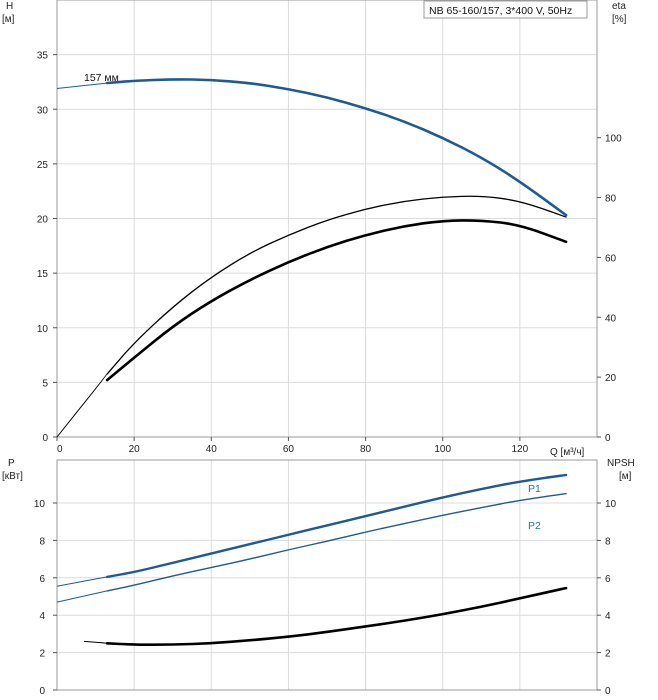  I want to click on p1-power-curve, so click(336, 526).